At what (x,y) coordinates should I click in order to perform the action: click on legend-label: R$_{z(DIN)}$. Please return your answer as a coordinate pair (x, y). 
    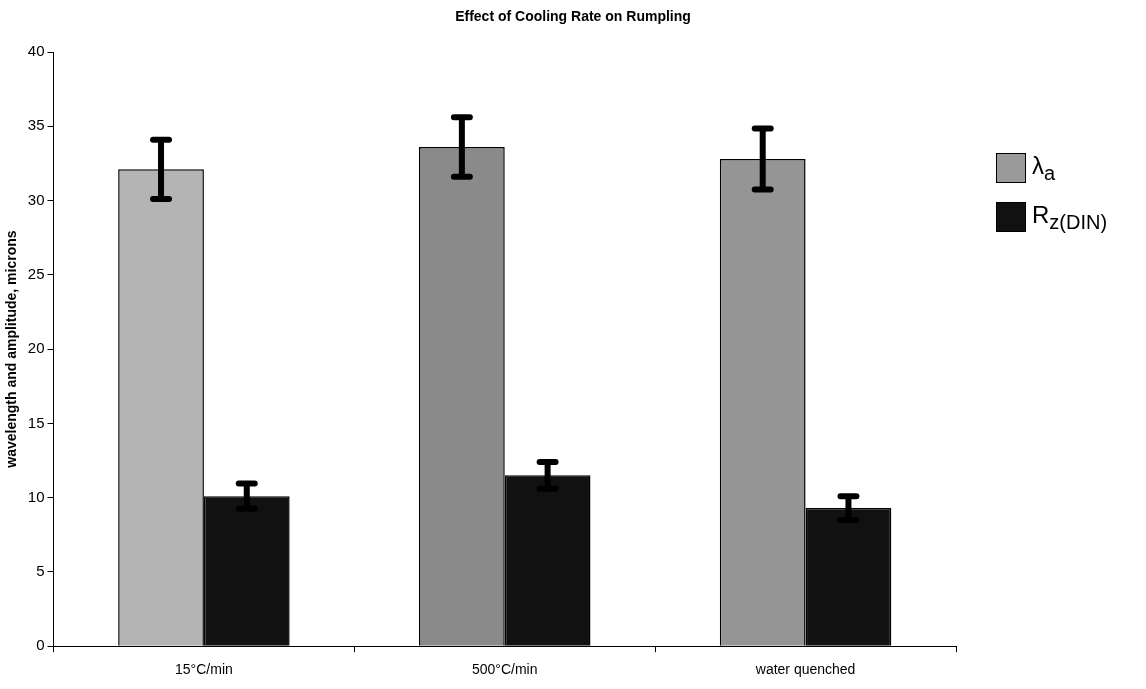
    Looking at the image, I should click on (1070, 217).